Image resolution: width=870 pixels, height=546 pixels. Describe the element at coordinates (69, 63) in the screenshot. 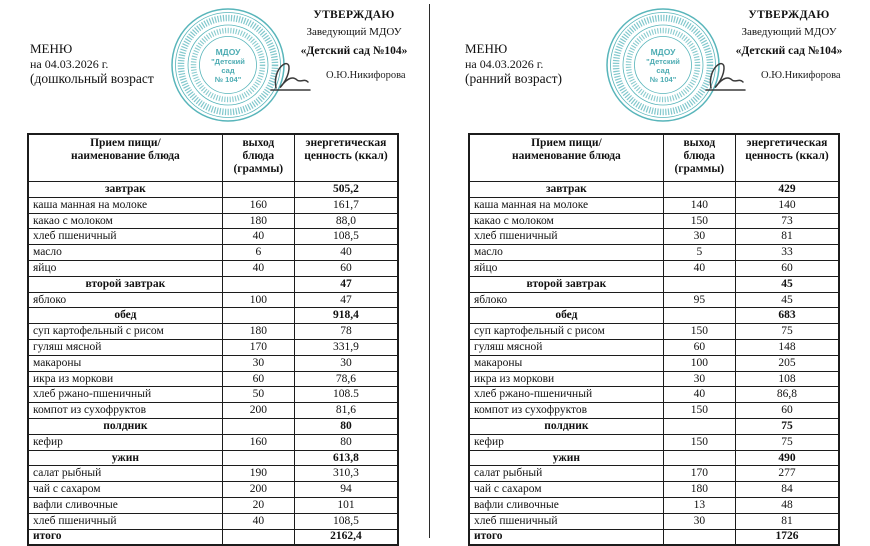

I see `menu-date: на 04.03.2026 г.` at that location.